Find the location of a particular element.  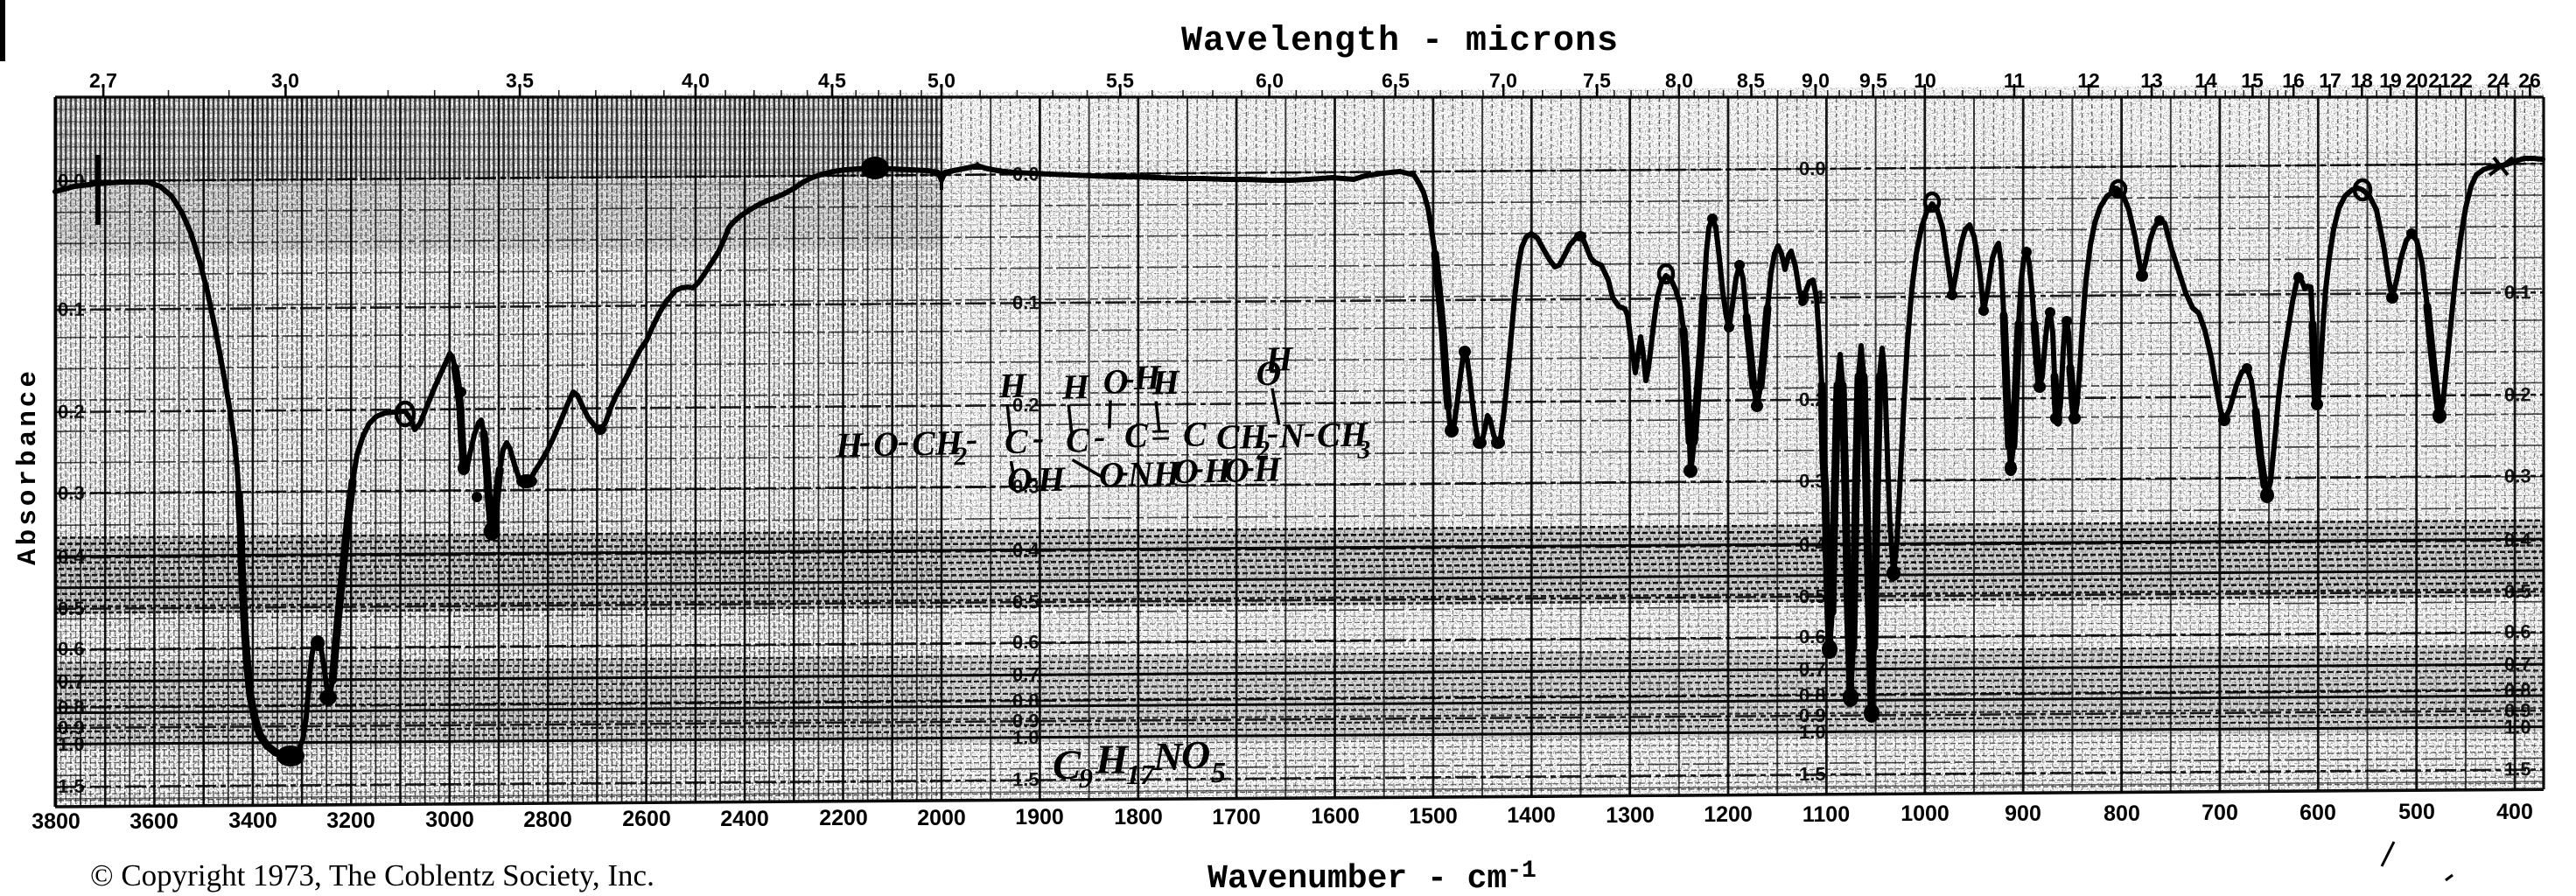

svg-text: 800 is located at coordinates (2122, 814).